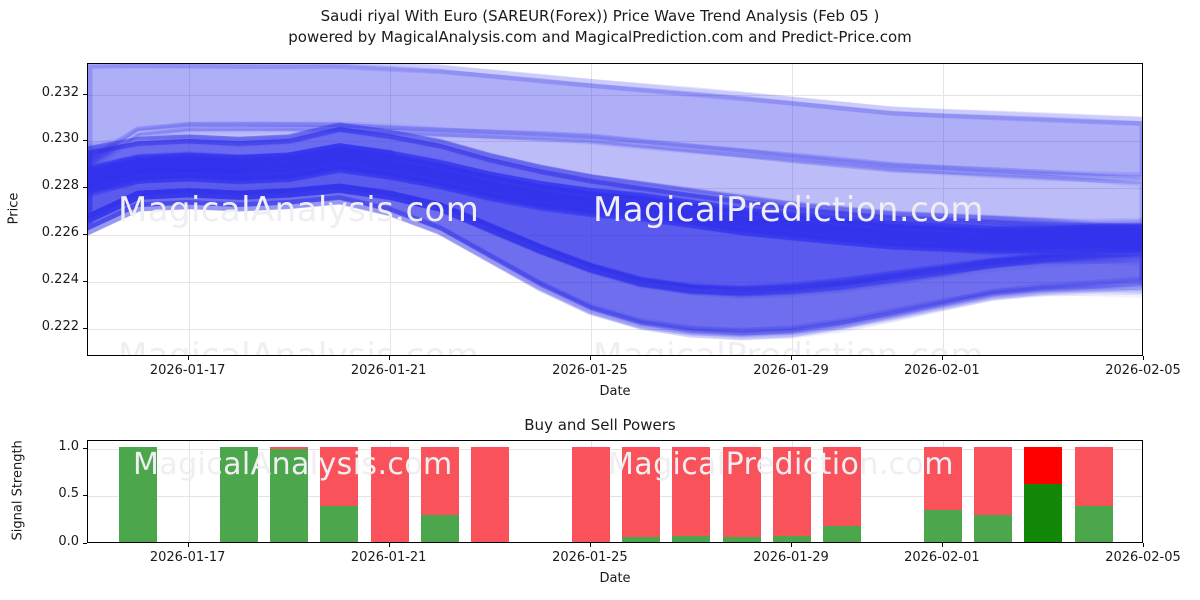 This screenshot has height=600, width=1200. What do you see at coordinates (942, 557) in the screenshot?
I see `signal-xtick-label: 2026-02-01` at bounding box center [942, 557].